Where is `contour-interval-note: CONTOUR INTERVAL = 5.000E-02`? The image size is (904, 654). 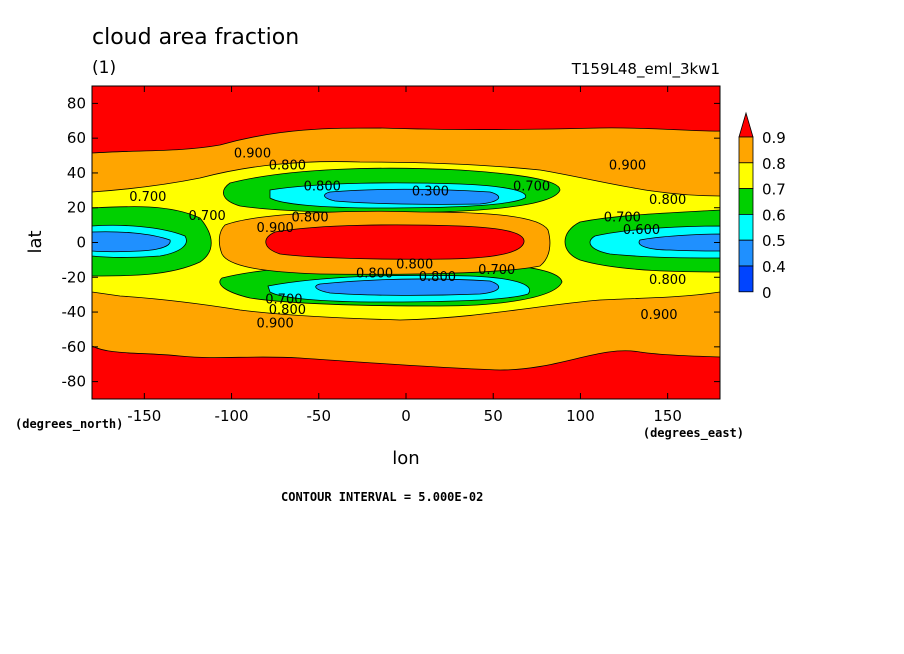 contour-interval-note: CONTOUR INTERVAL = 5.000E-02 is located at coordinates (382, 497).